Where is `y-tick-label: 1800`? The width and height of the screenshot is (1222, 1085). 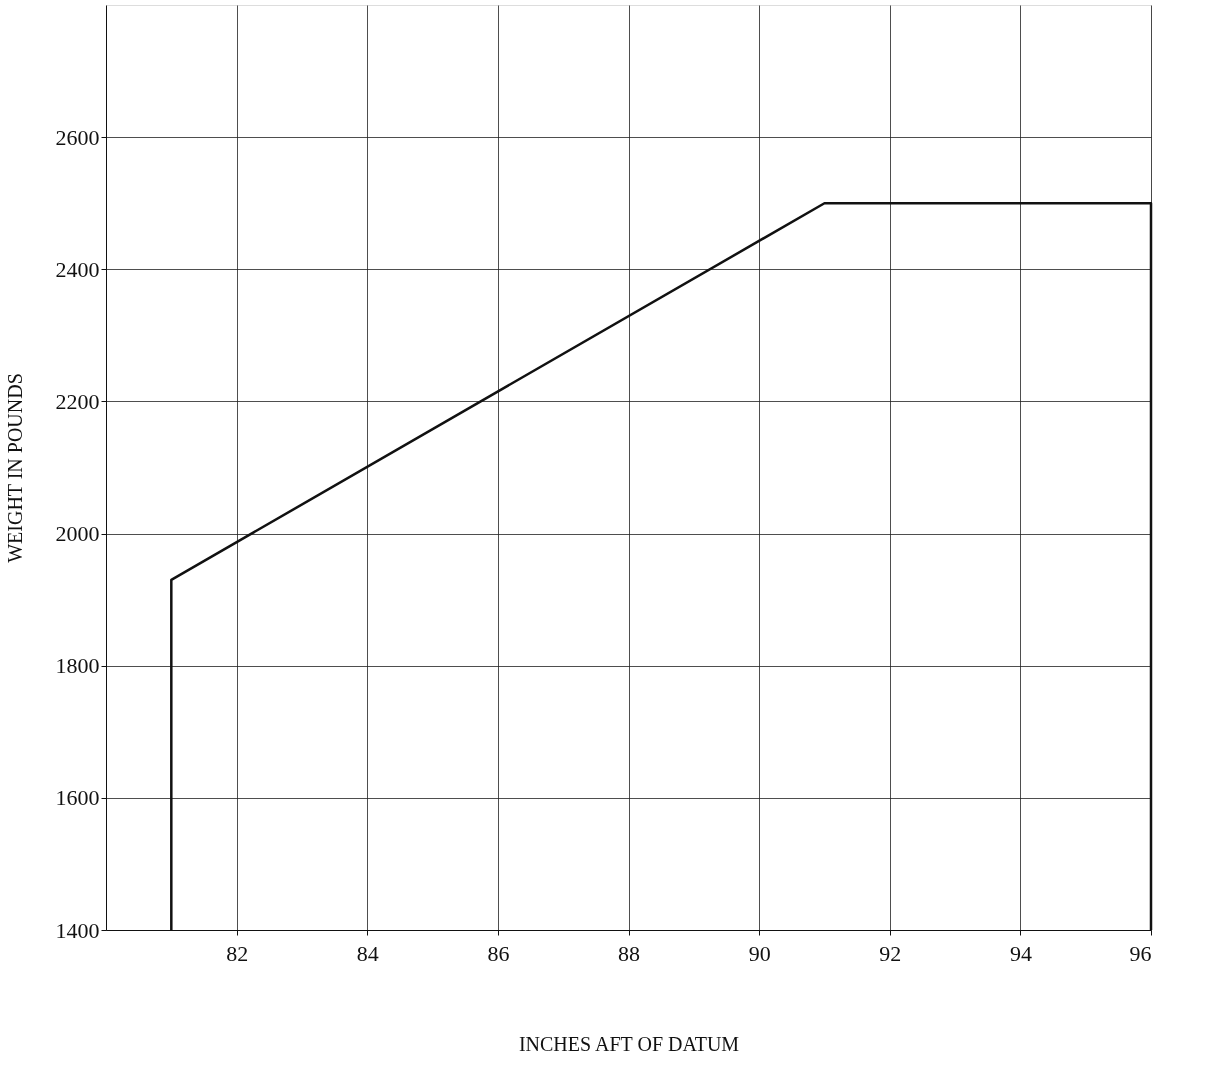
y-tick-label: 1800 is located at coordinates (77, 666).